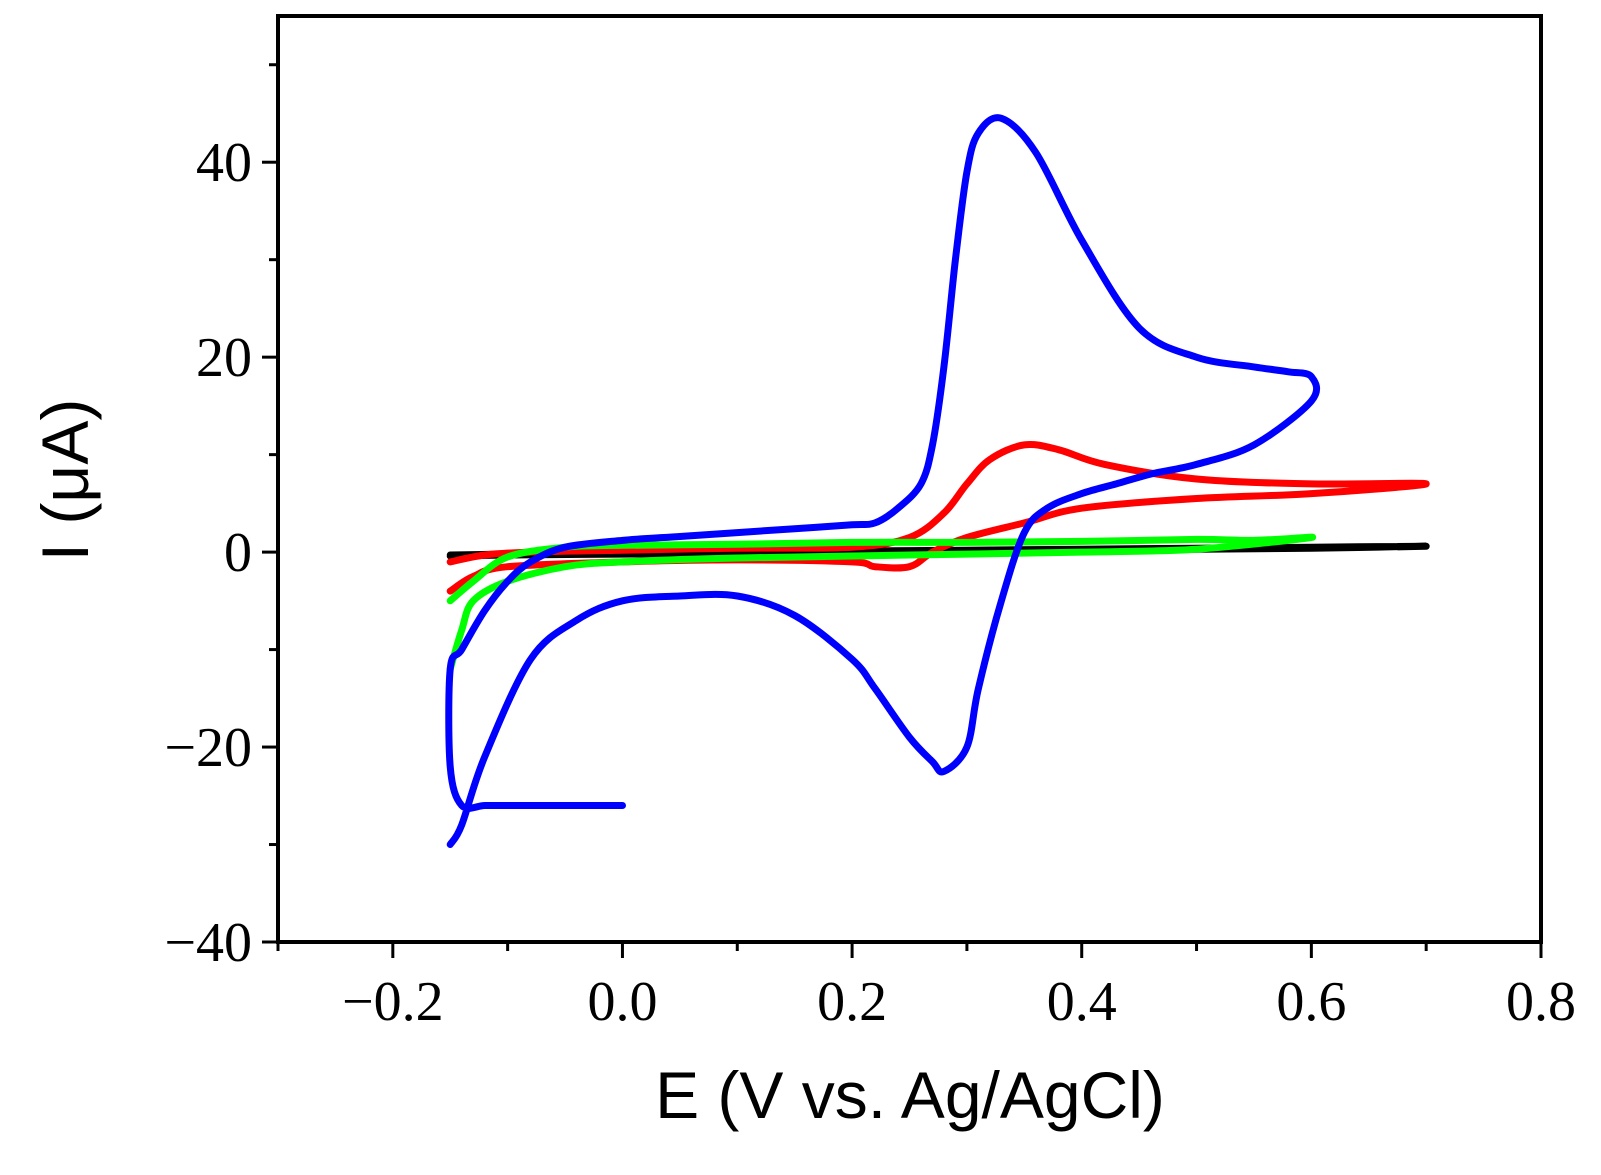  What do you see at coordinates (1541, 1002) in the screenshot?
I see `x-tick-label: 0.8` at bounding box center [1541, 1002].